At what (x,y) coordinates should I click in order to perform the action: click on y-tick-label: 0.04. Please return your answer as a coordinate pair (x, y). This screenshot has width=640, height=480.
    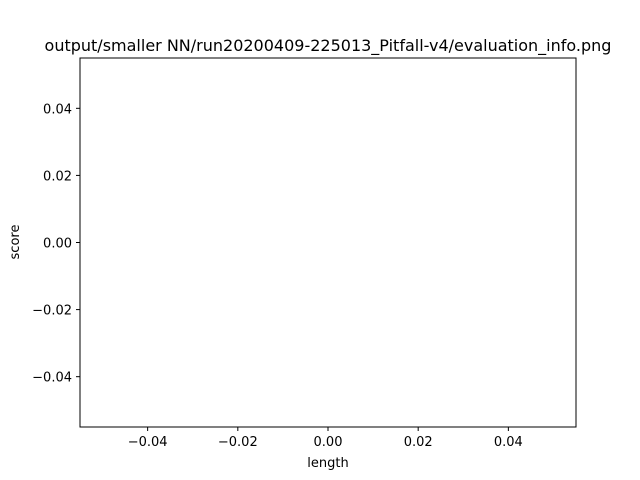
    Looking at the image, I should click on (57, 109).